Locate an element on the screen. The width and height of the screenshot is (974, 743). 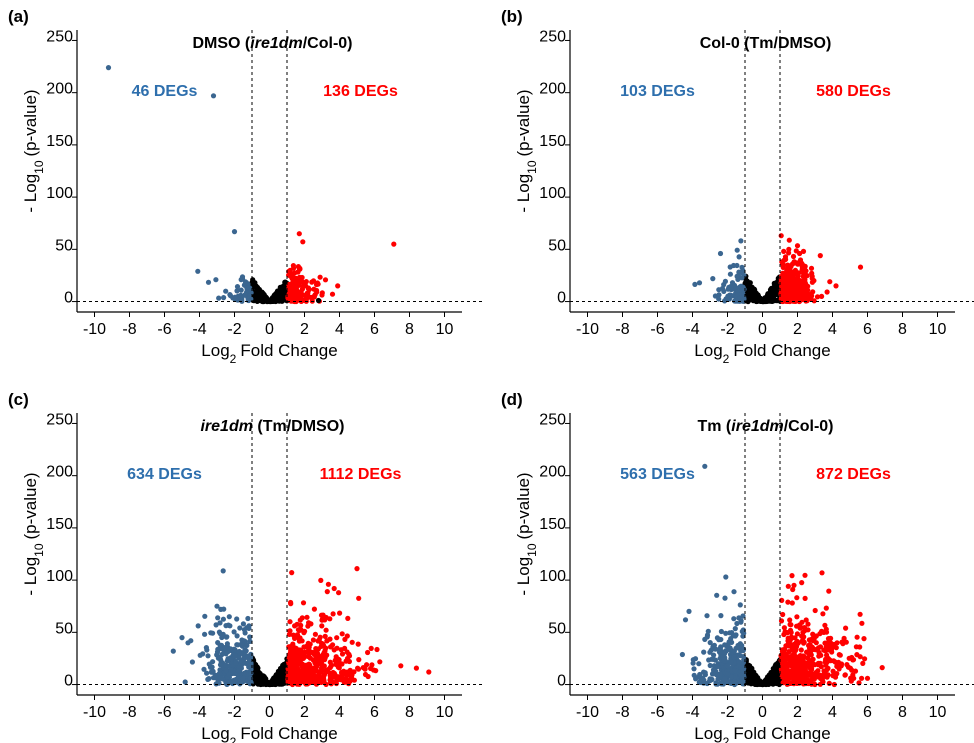
y-label-sub: 10 is located at coordinates (39, 167).